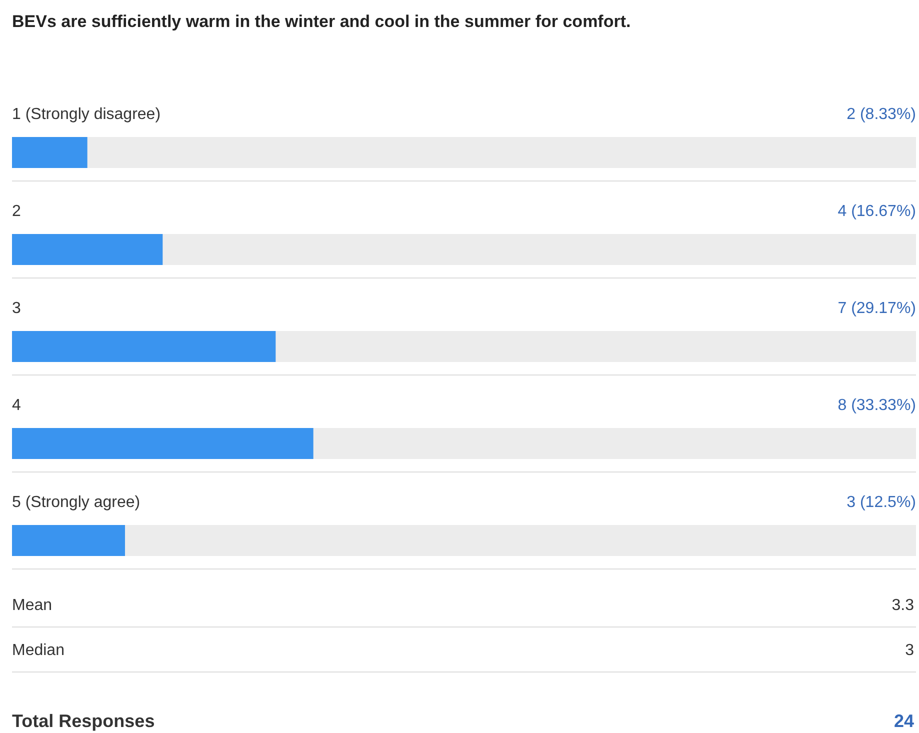 This screenshot has width=919, height=733. What do you see at coordinates (32, 605) in the screenshot?
I see `text: Mean` at bounding box center [32, 605].